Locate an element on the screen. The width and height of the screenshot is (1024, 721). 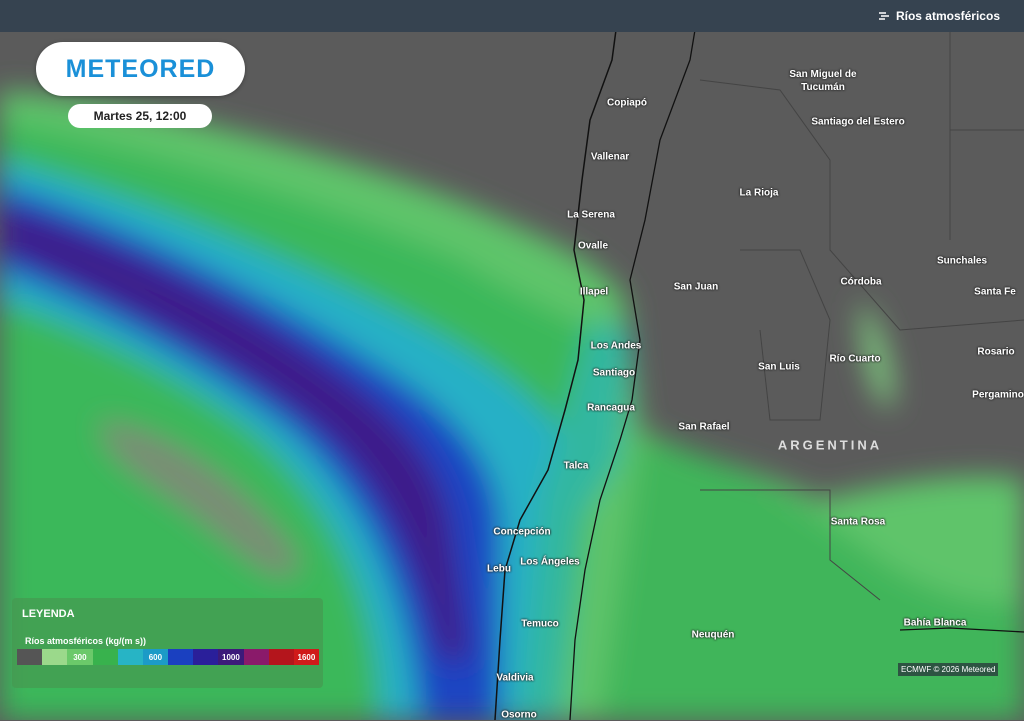
city-label: Valdivia is located at coordinates (515, 678).